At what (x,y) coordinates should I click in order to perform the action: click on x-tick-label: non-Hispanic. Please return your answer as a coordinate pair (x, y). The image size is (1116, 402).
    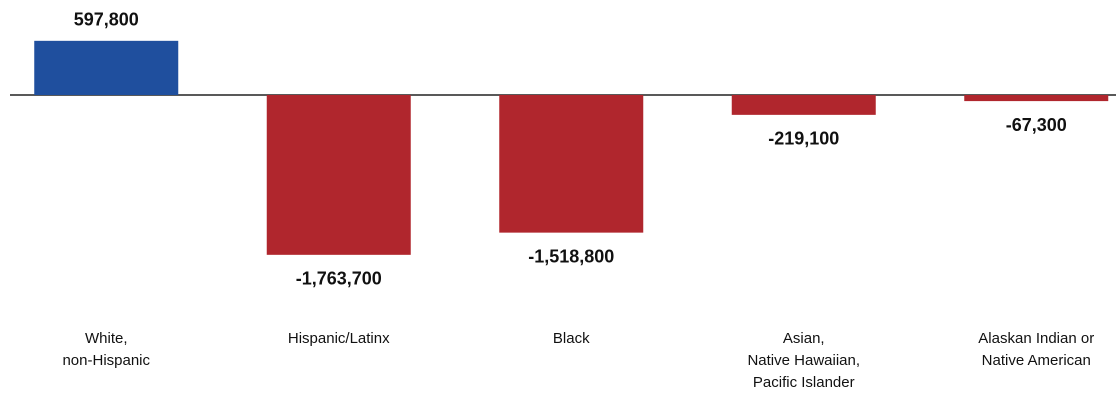
    Looking at the image, I should click on (106, 360).